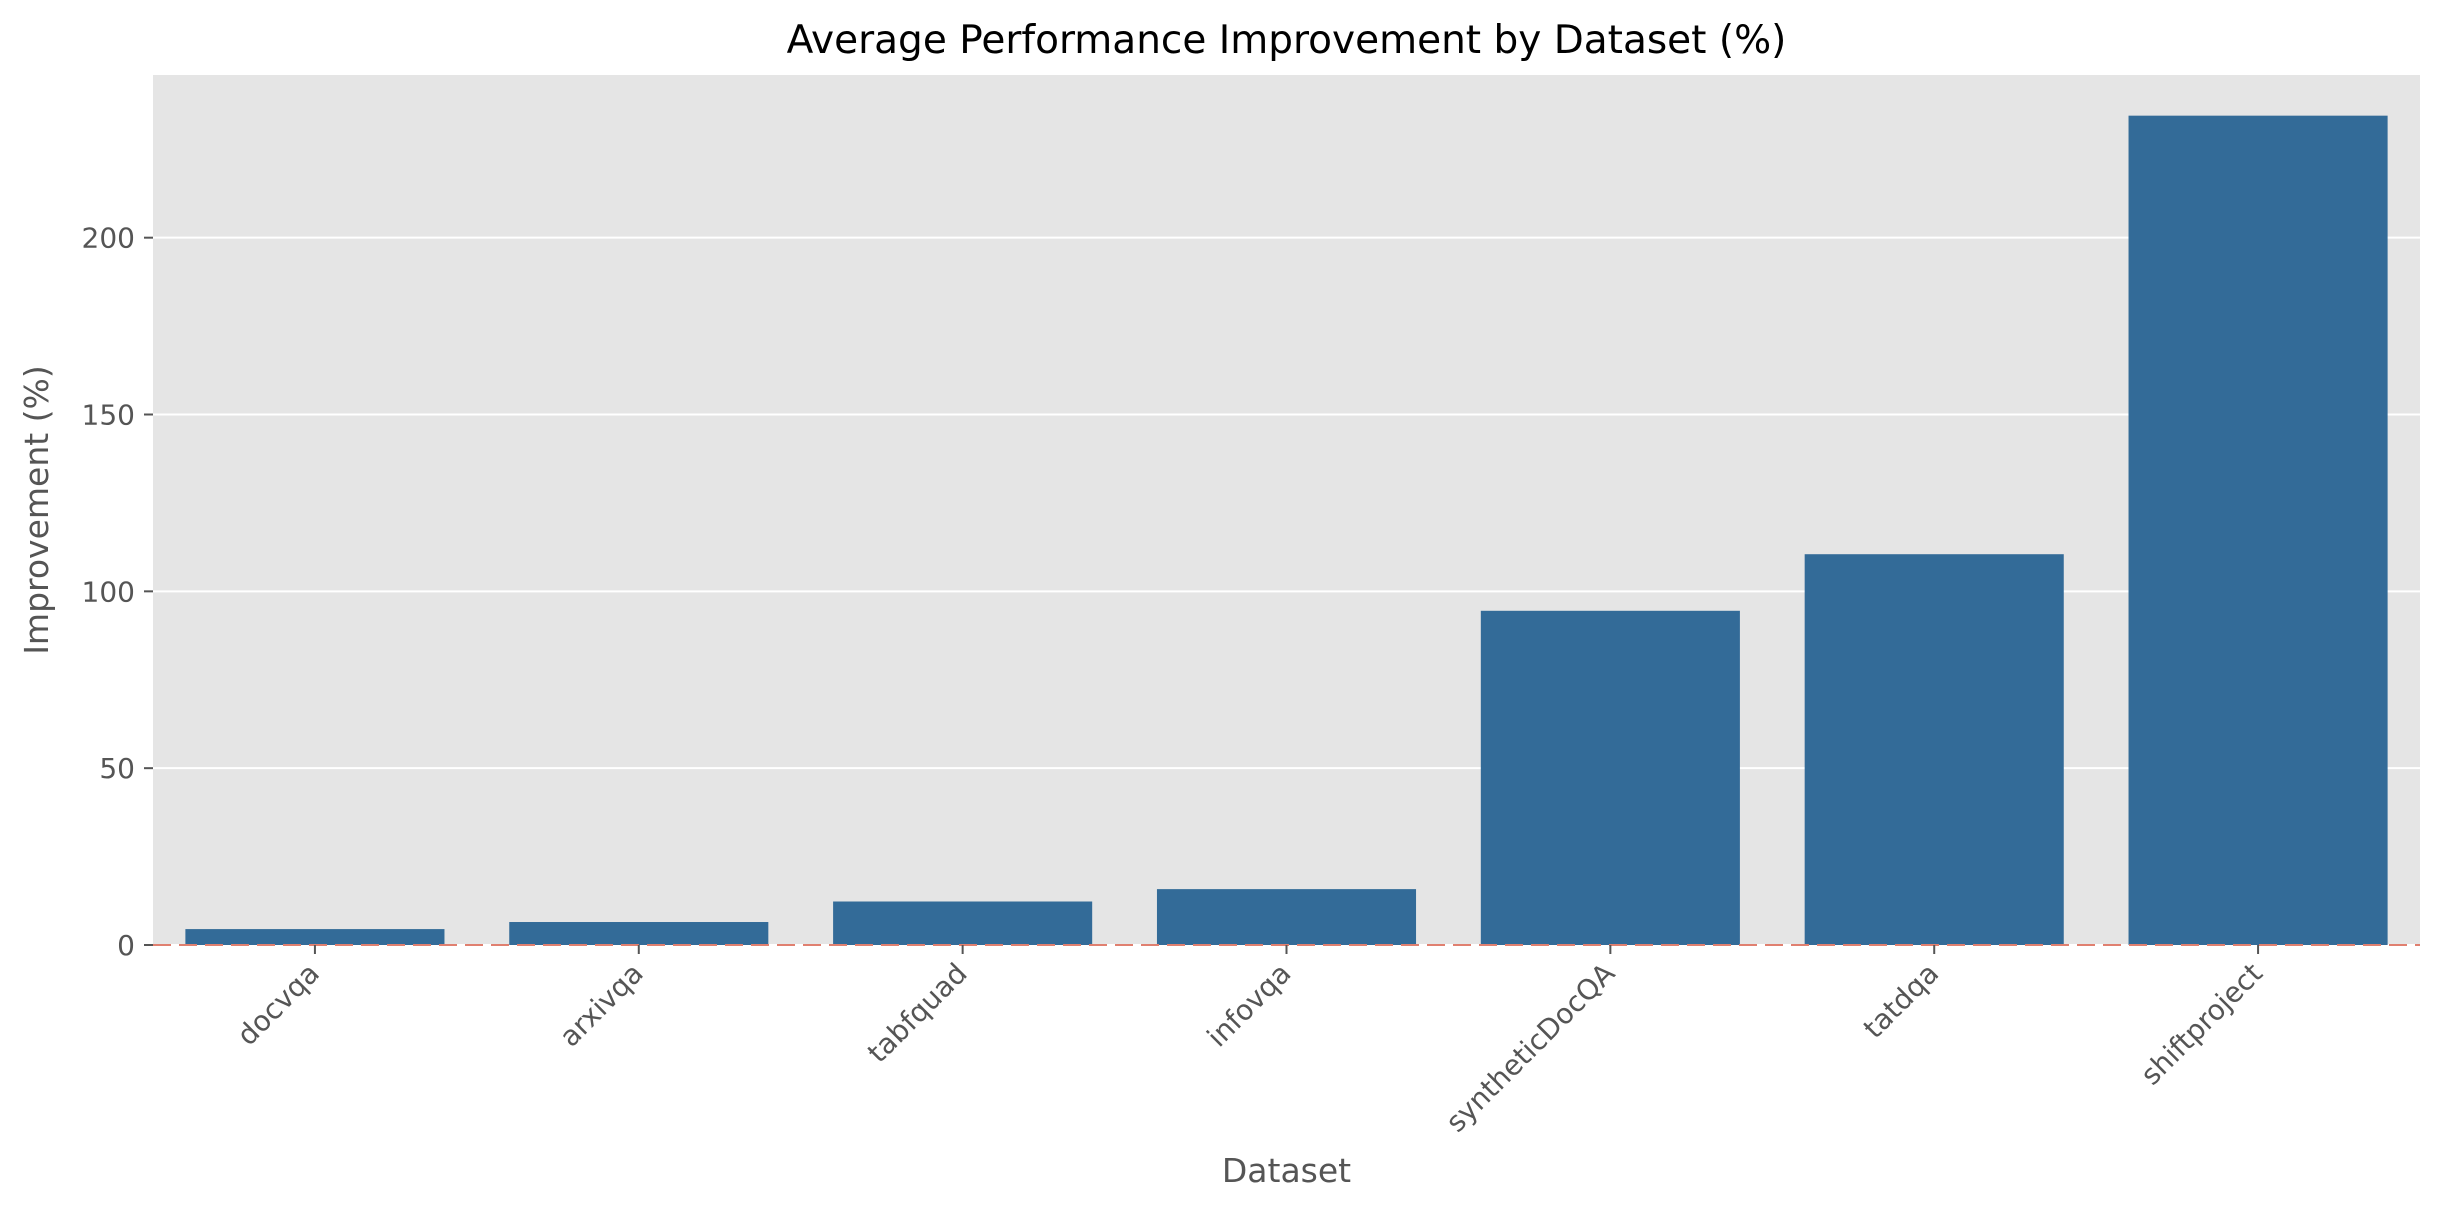 The height and width of the screenshot is (1215, 2445). Describe the element at coordinates (1934, 749) in the screenshot. I see `bar-tatdqa` at that location.